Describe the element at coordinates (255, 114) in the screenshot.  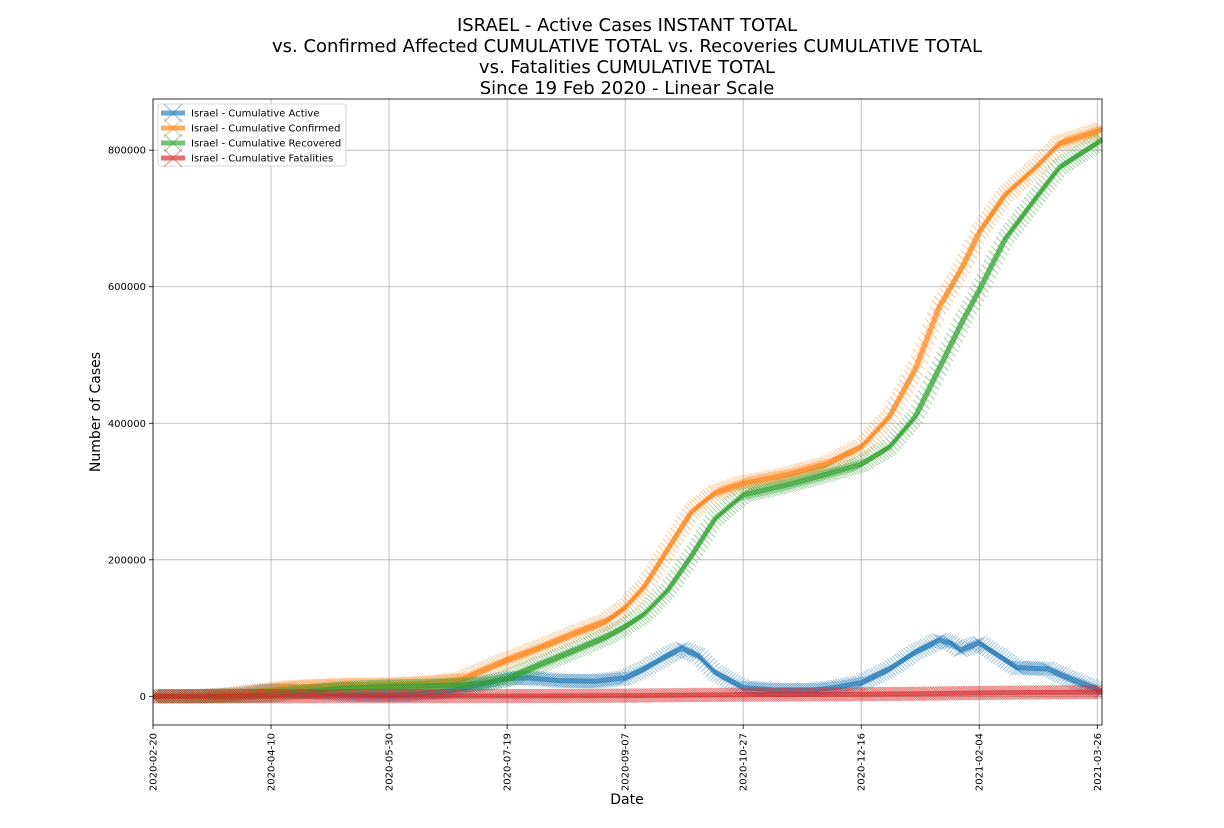
I see `legend-label: Israel - Cumulative Active` at that location.